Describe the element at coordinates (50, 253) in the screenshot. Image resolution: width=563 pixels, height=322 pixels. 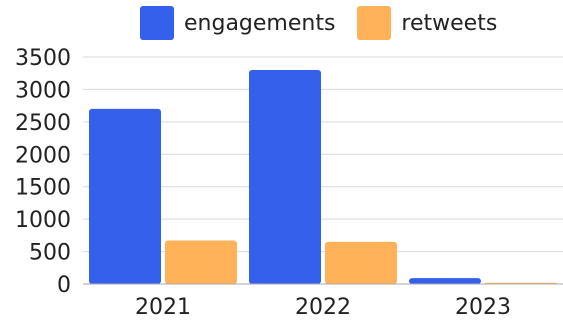
I see `y-tick-label: 500` at that location.